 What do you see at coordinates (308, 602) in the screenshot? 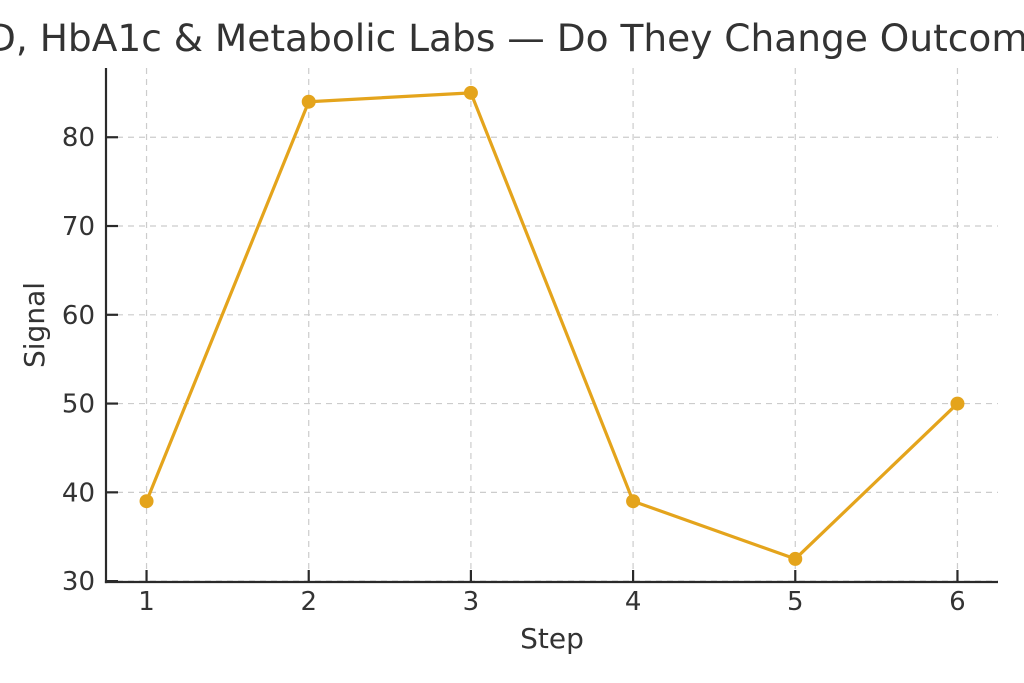
I see `x-tick-label: 2` at bounding box center [308, 602].